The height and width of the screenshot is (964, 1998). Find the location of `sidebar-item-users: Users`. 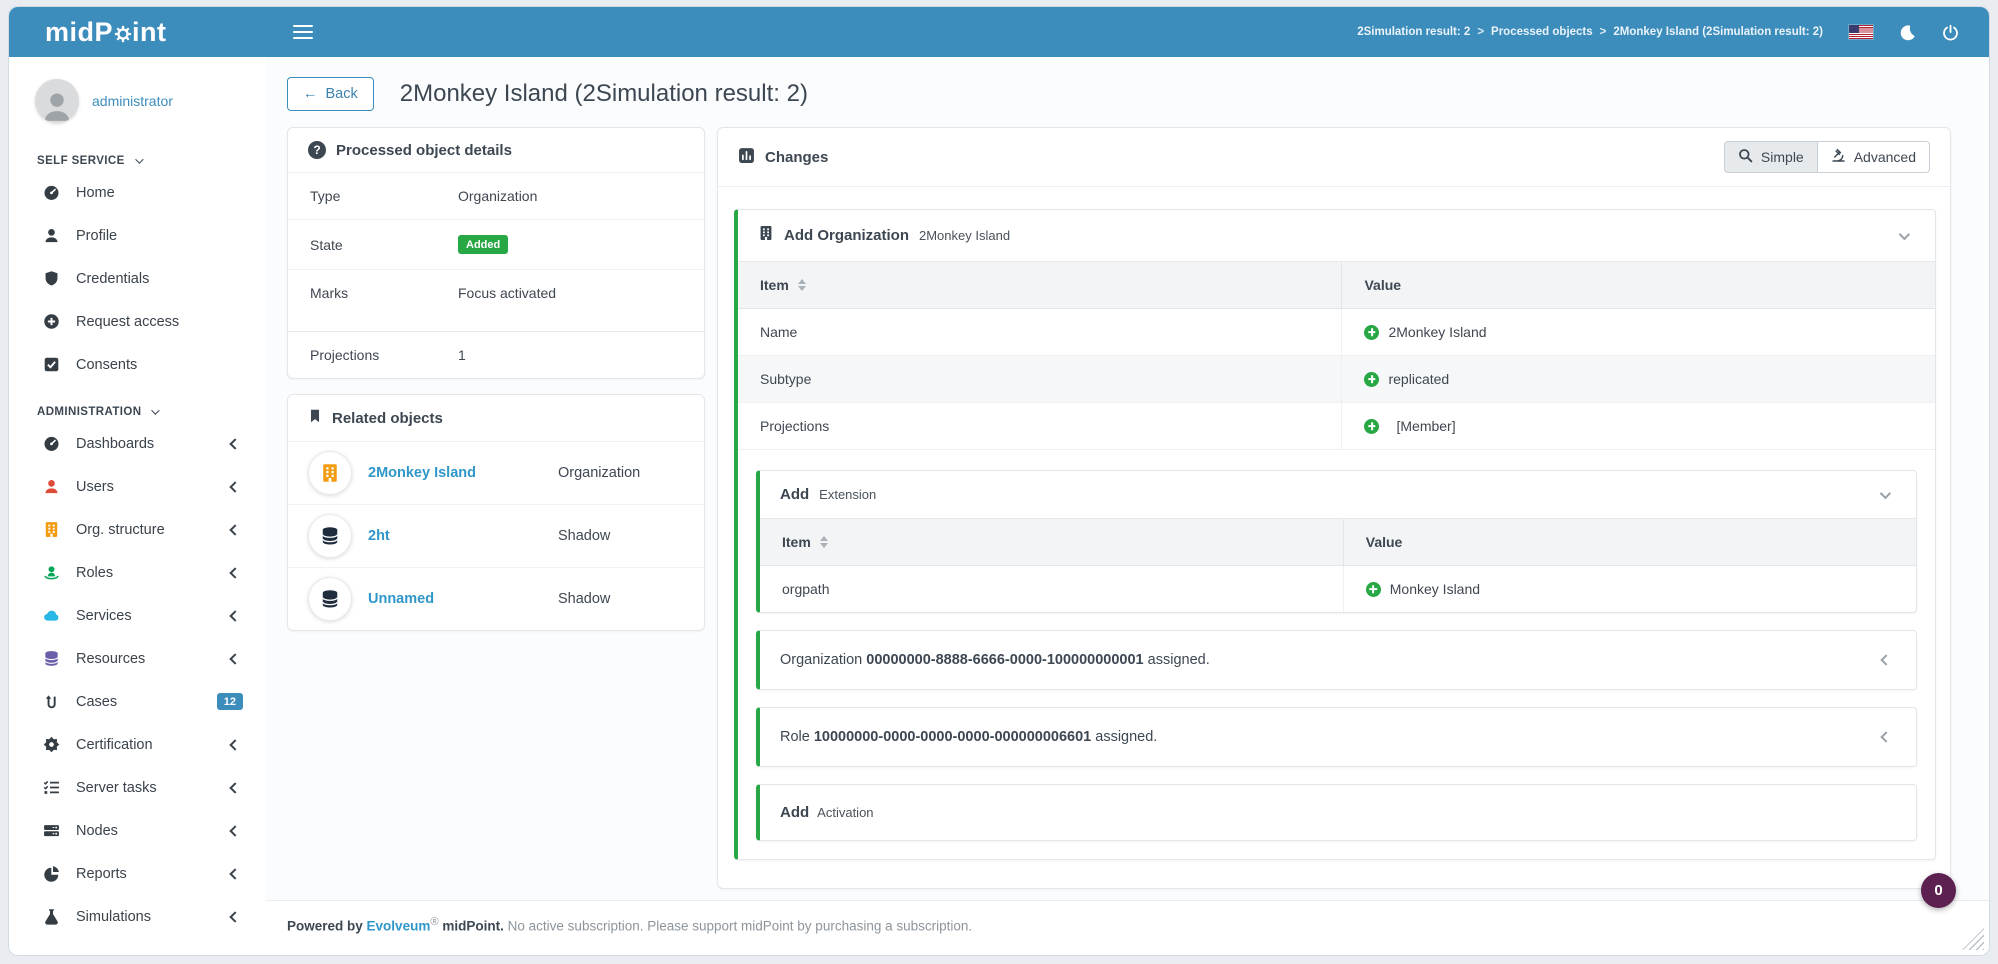

sidebar-item-users: Users is located at coordinates (137, 486).